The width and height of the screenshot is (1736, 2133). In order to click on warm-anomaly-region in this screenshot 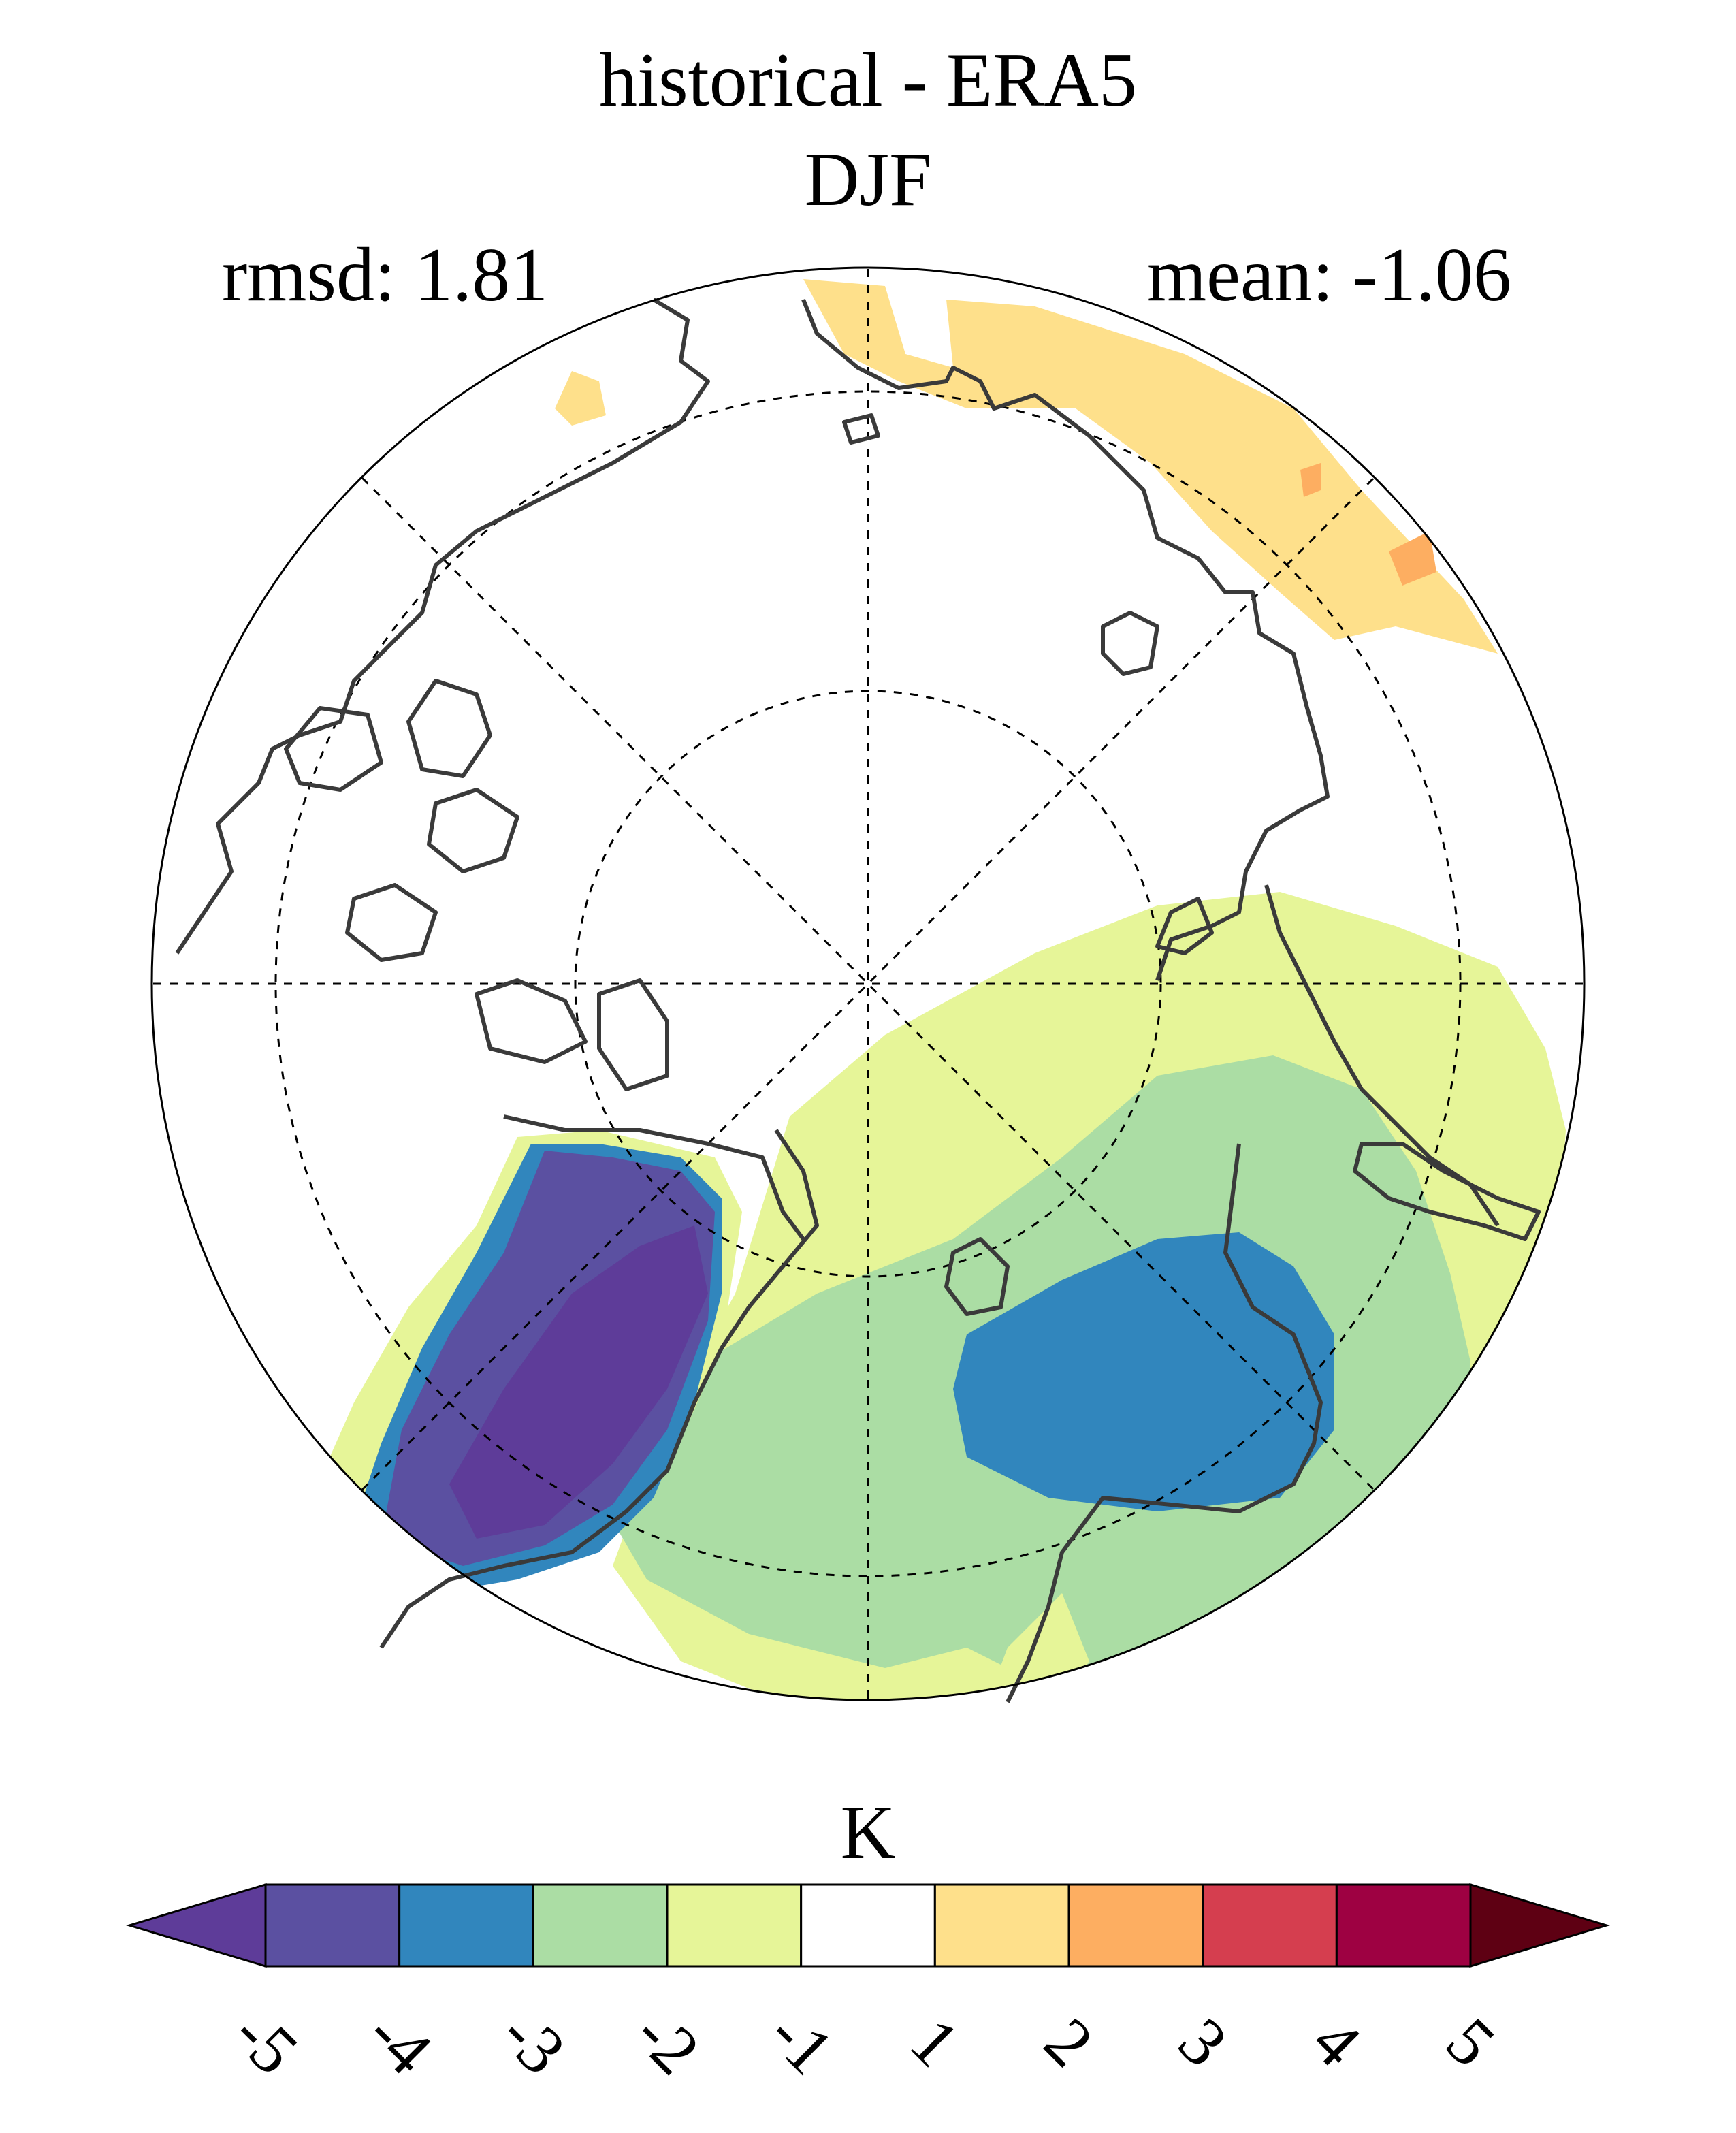, I will do `click(1150, 467)`.